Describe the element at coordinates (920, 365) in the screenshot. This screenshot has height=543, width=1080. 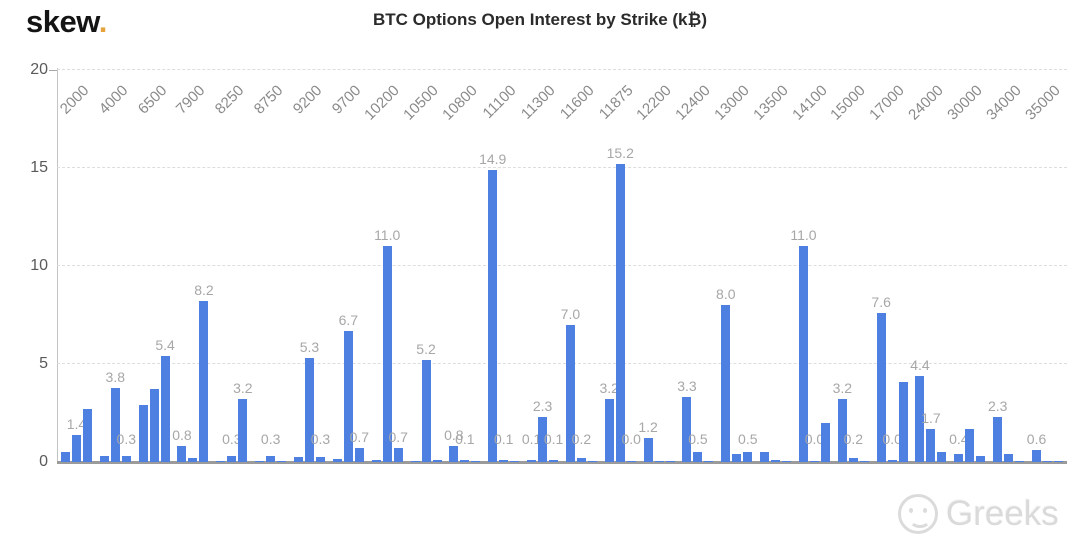
I see `bar-value-label: 4.4` at that location.